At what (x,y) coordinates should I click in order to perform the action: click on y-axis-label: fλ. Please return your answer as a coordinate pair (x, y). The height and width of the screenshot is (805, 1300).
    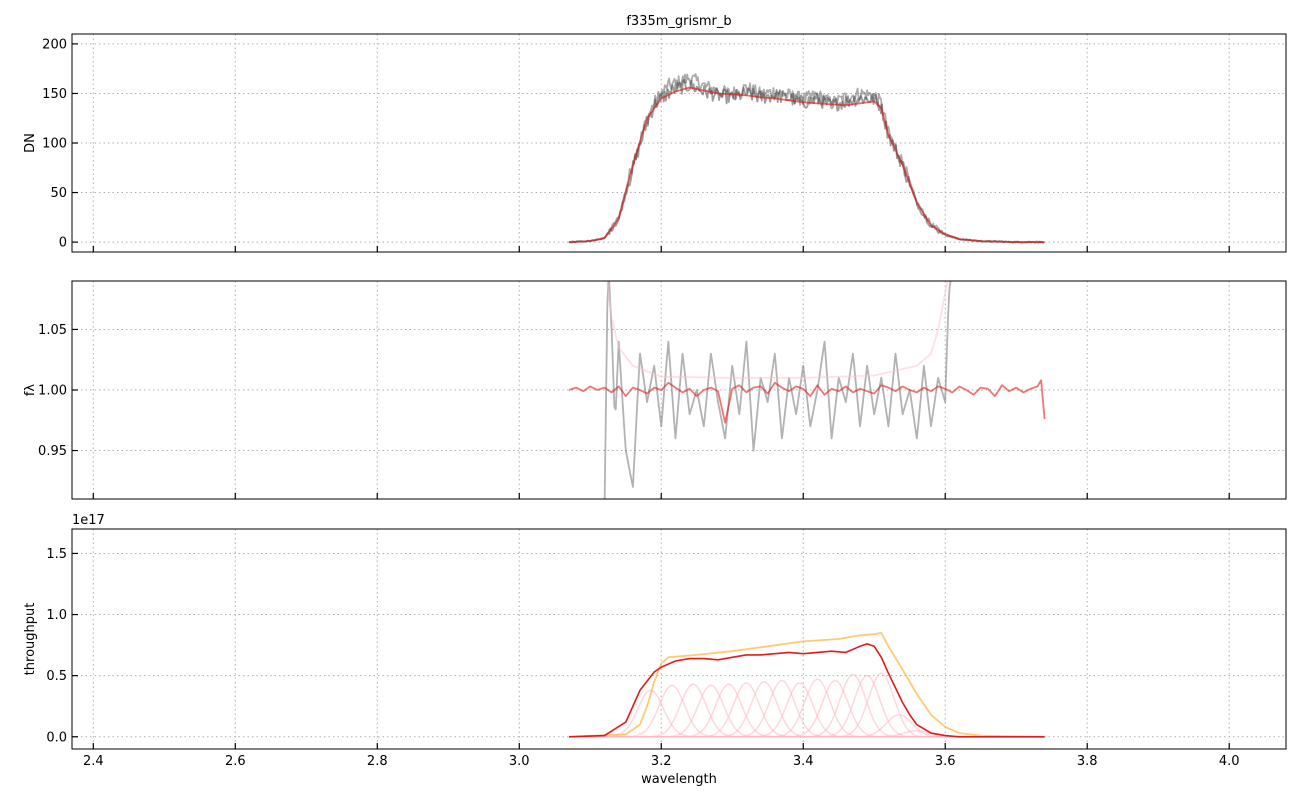
    Looking at the image, I should click on (30, 390).